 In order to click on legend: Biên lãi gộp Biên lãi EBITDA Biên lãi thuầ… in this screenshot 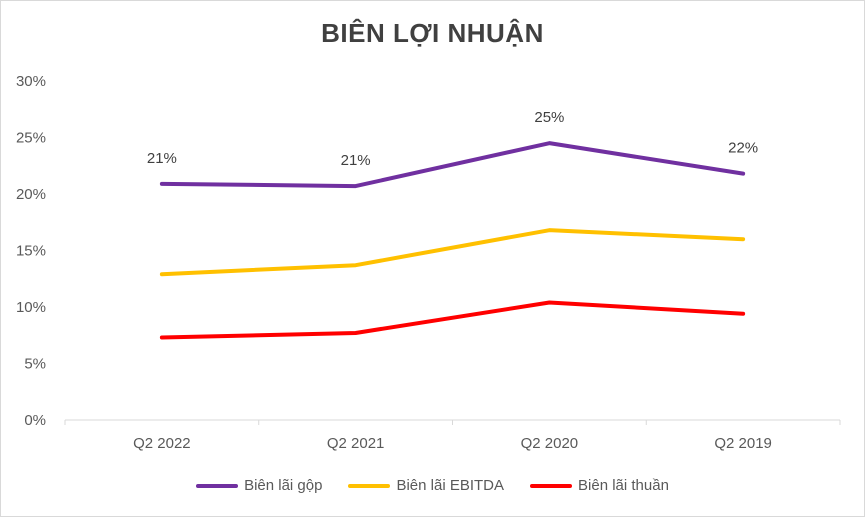, I will do `click(432, 485)`.